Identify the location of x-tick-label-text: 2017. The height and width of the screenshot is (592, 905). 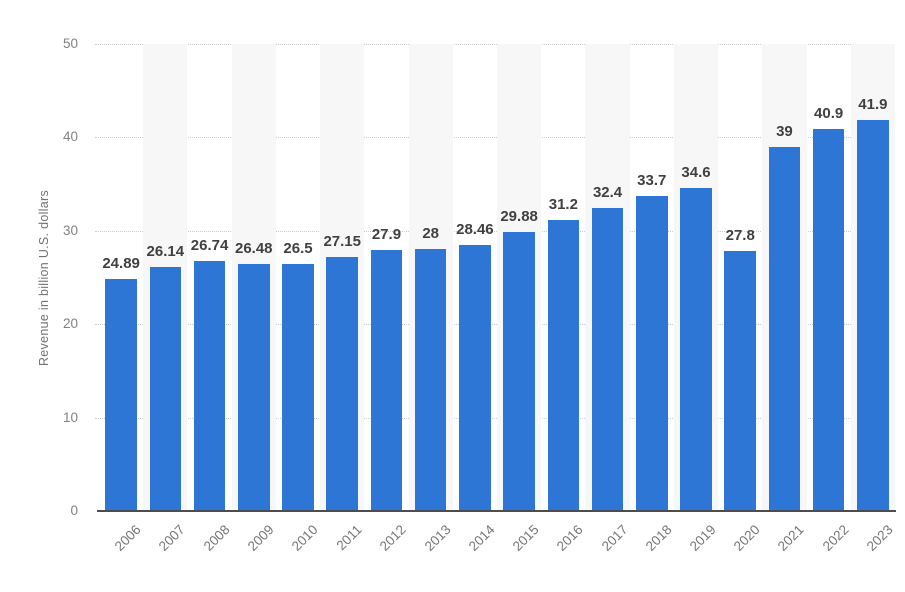
(614, 538).